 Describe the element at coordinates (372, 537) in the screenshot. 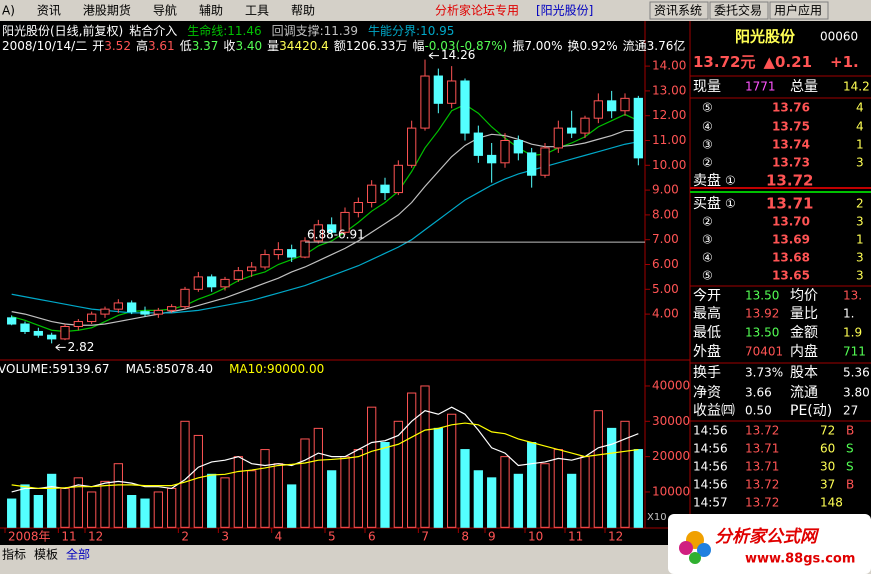

I see `x-tick-label: 6` at that location.